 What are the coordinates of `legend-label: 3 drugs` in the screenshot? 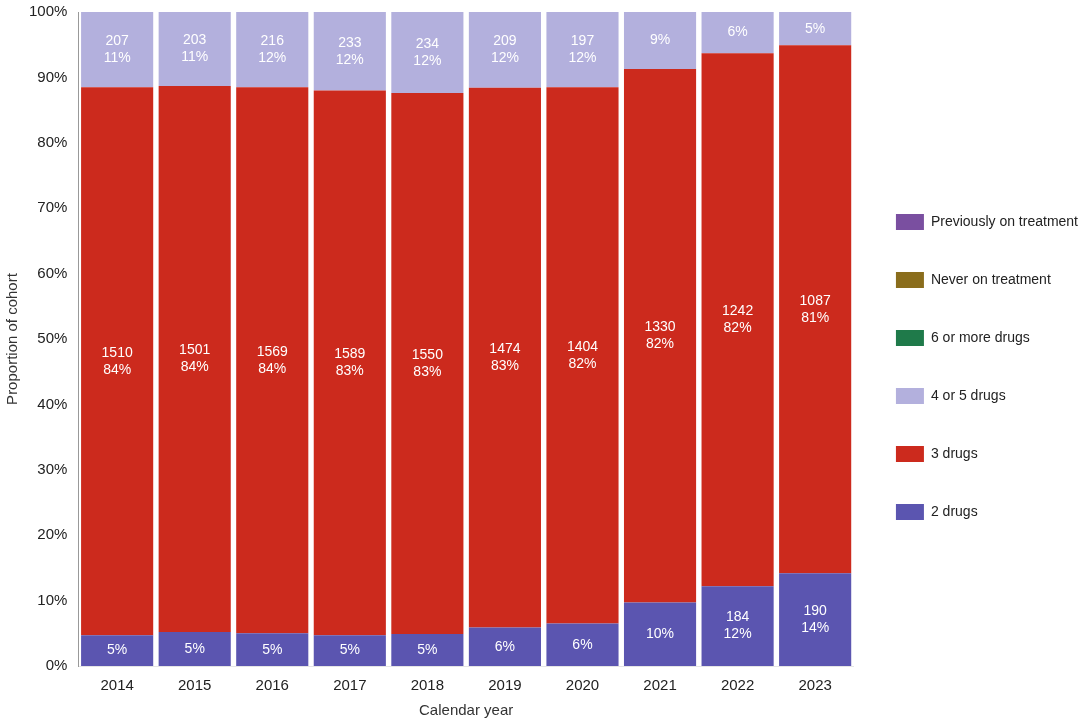 It's located at (954, 452).